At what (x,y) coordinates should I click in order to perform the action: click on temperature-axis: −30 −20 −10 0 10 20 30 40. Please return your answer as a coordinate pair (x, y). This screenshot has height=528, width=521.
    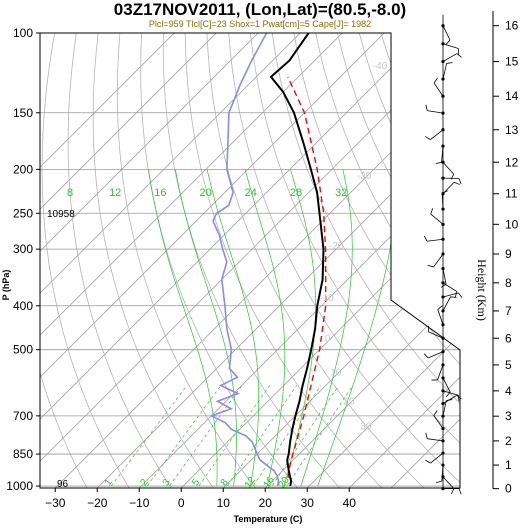
    Looking at the image, I should click on (200, 499).